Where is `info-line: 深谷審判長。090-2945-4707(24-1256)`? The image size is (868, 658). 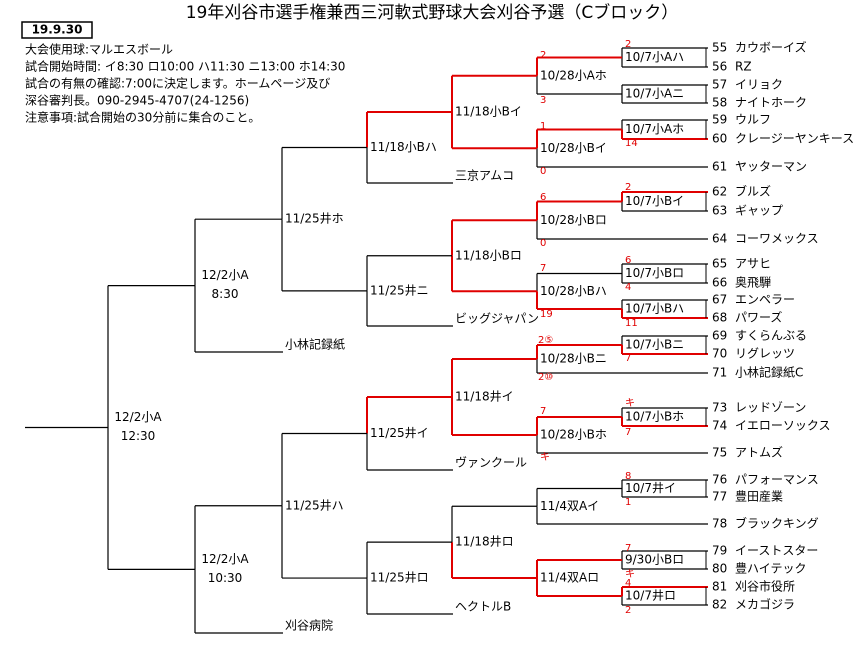
info-line: 深谷審判長。090-2945-4707(24-1256) is located at coordinates (137, 100).